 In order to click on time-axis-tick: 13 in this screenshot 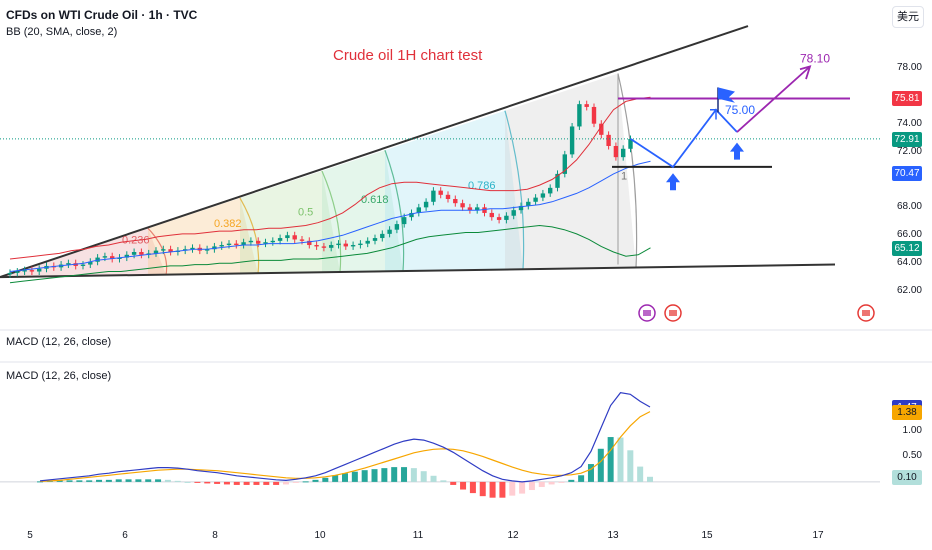, I will do `click(613, 535)`.